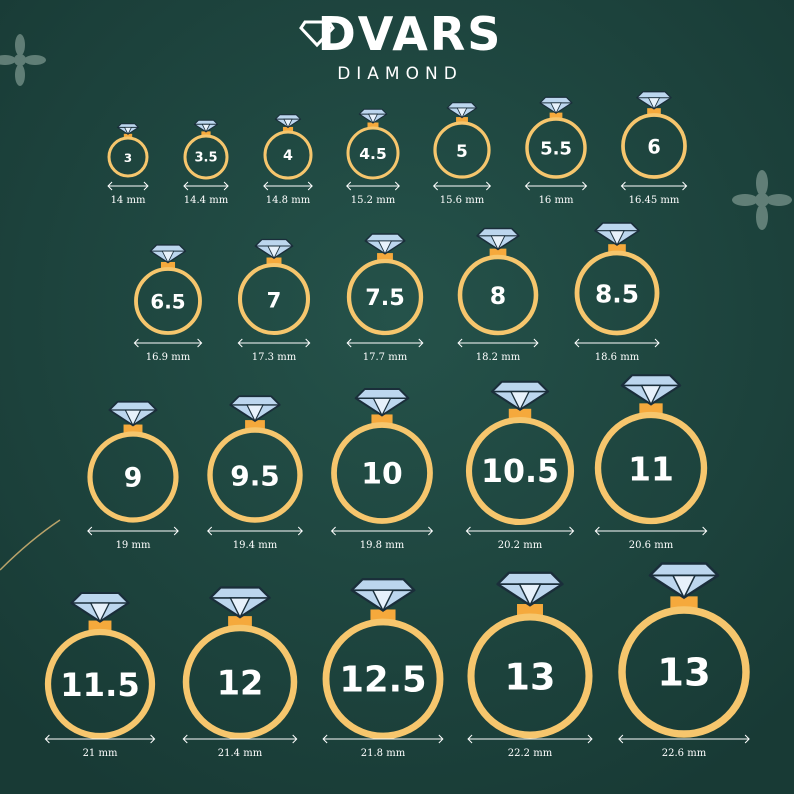 This screenshot has height=794, width=794. I want to click on ring-mm: 21.8 mm, so click(383, 753).